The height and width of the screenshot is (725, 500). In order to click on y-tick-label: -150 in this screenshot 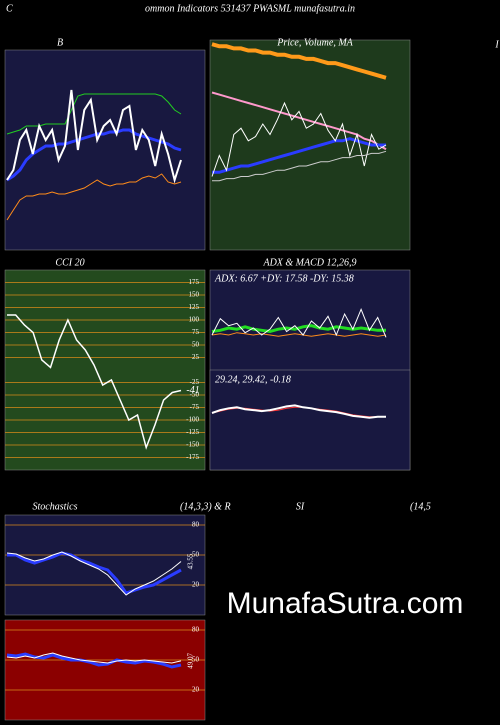, I will do `click(192, 445)`.